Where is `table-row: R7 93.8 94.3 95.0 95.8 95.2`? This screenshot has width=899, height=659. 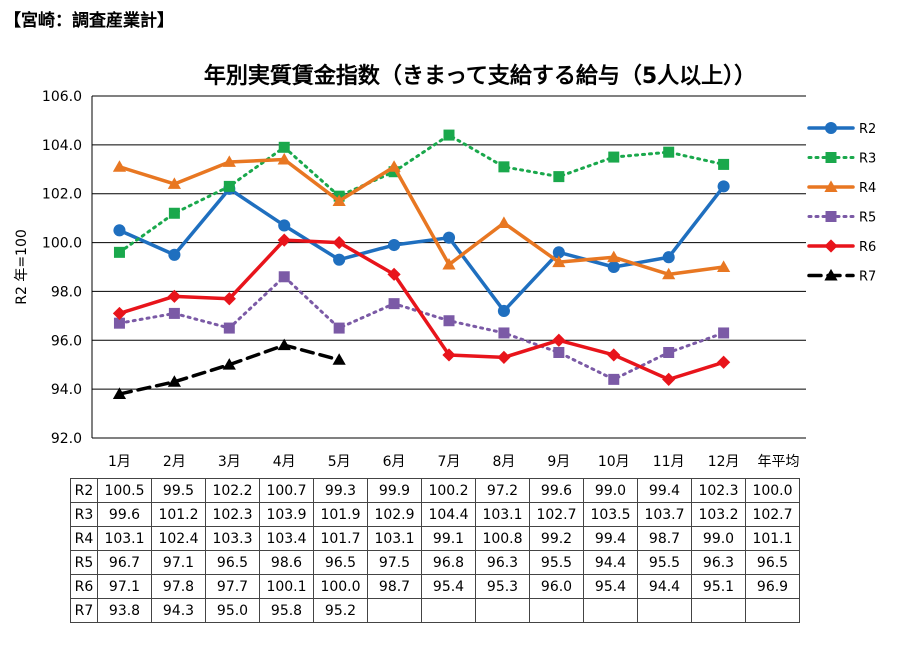 table-row: R7 93.8 94.3 95.0 95.8 95.2 is located at coordinates (435, 610).